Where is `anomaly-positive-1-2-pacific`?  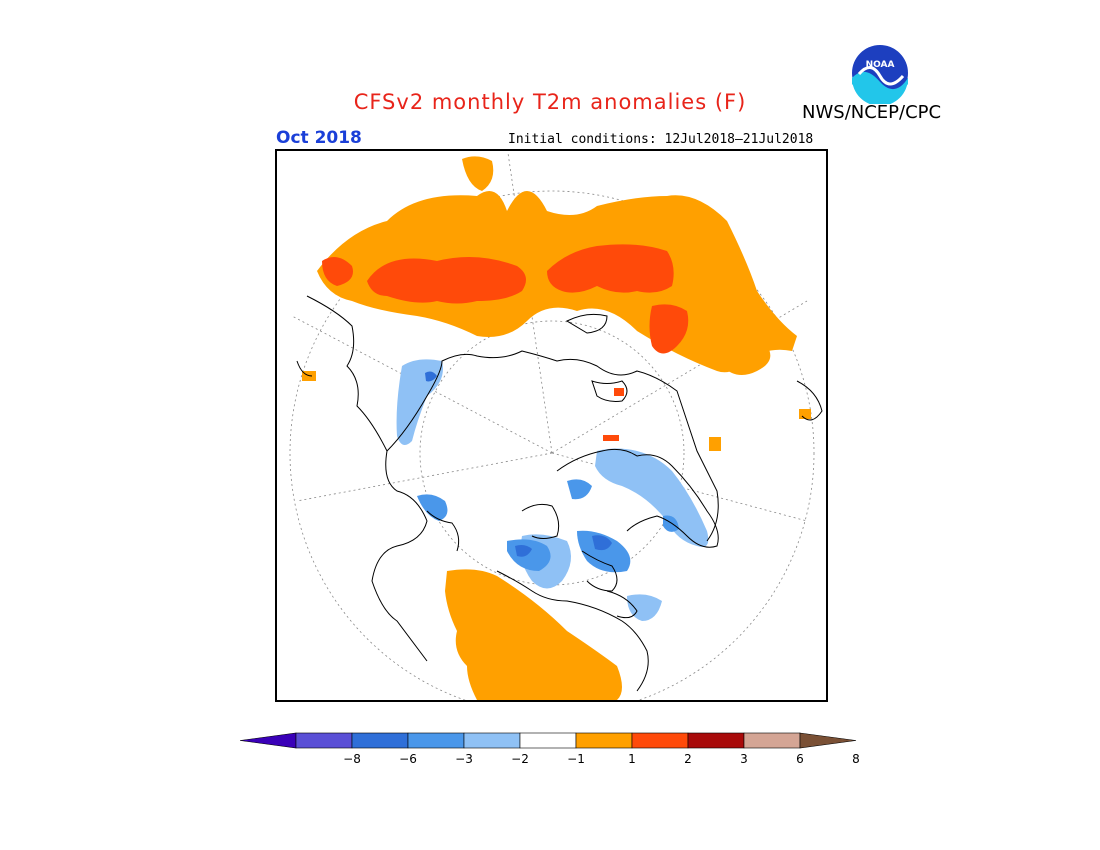
anomaly-positive-1-2-pacific is located at coordinates (533, 634).